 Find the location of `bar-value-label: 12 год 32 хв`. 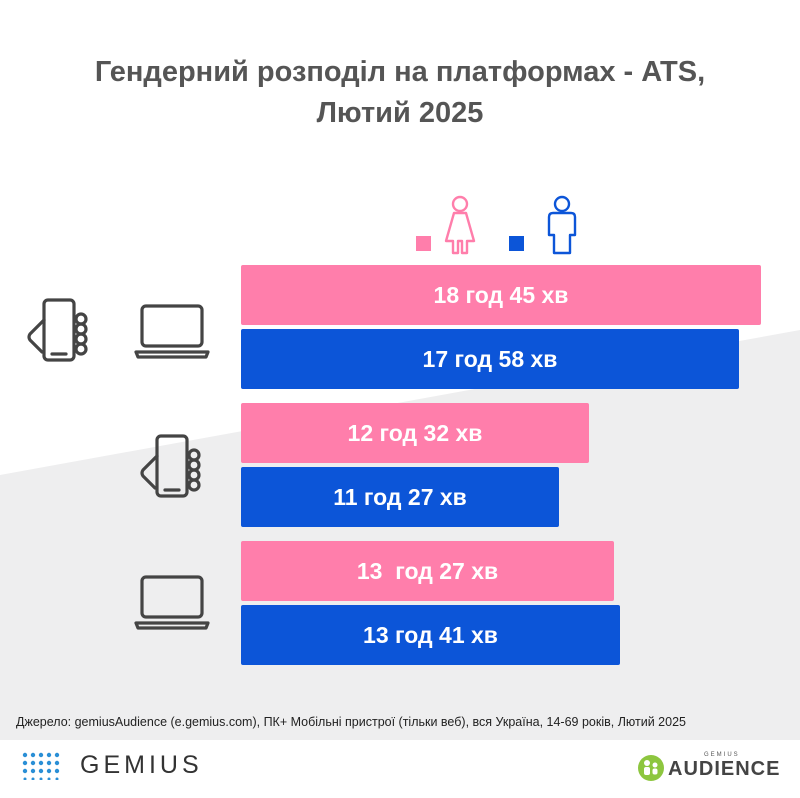

bar-value-label: 12 год 32 хв is located at coordinates (415, 432).